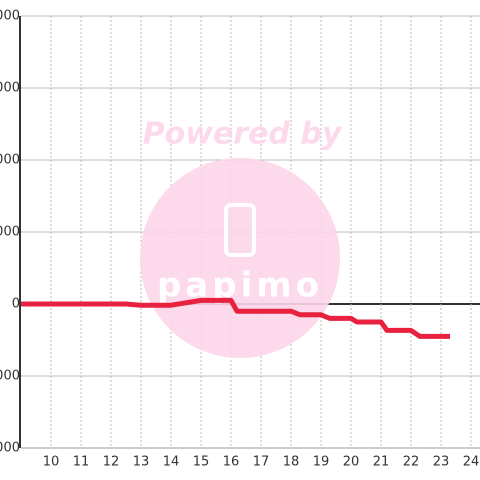 This screenshot has height=480, width=480. I want to click on x-tick-label: 14, so click(171, 462).